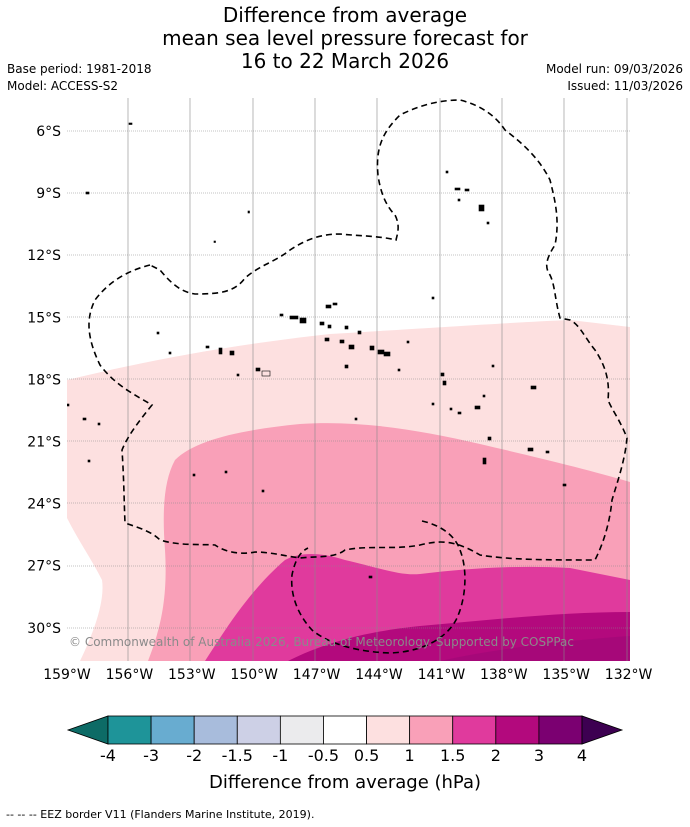  What do you see at coordinates (44, 318) in the screenshot?
I see `lat-label: 15°S` at bounding box center [44, 318].